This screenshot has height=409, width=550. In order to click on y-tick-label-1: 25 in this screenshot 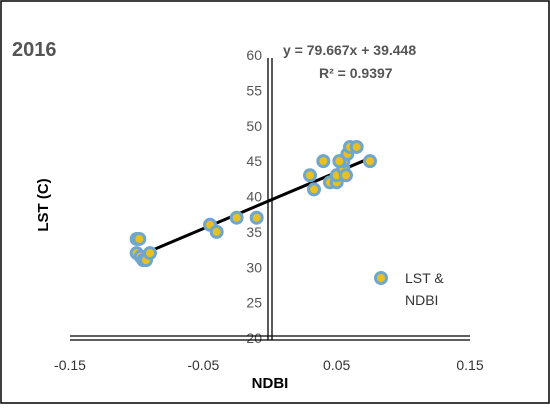, I will do `click(254, 303)`.